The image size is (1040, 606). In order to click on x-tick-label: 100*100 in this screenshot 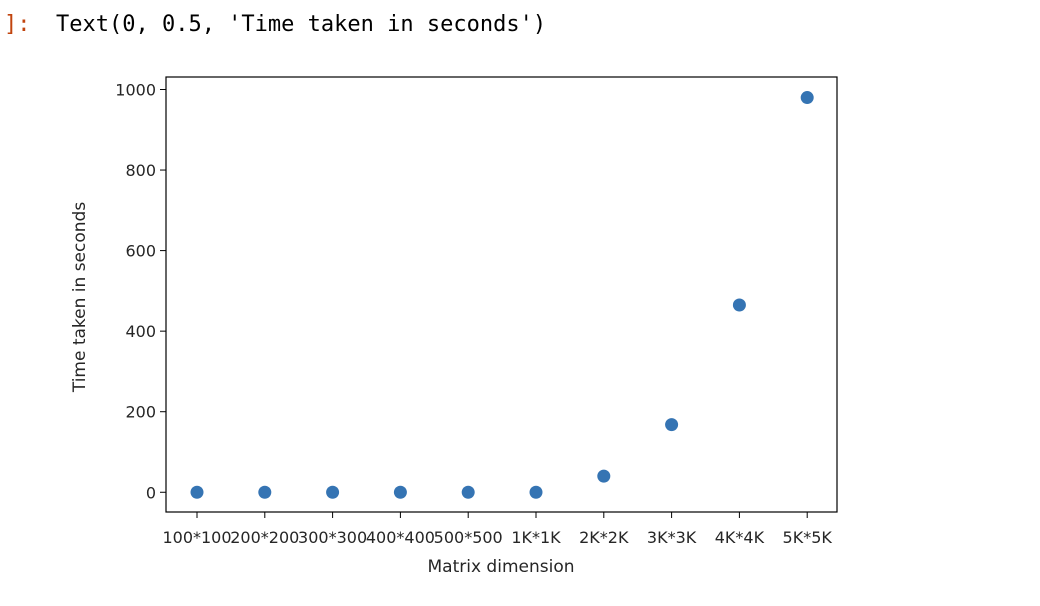, I will do `click(196, 537)`.